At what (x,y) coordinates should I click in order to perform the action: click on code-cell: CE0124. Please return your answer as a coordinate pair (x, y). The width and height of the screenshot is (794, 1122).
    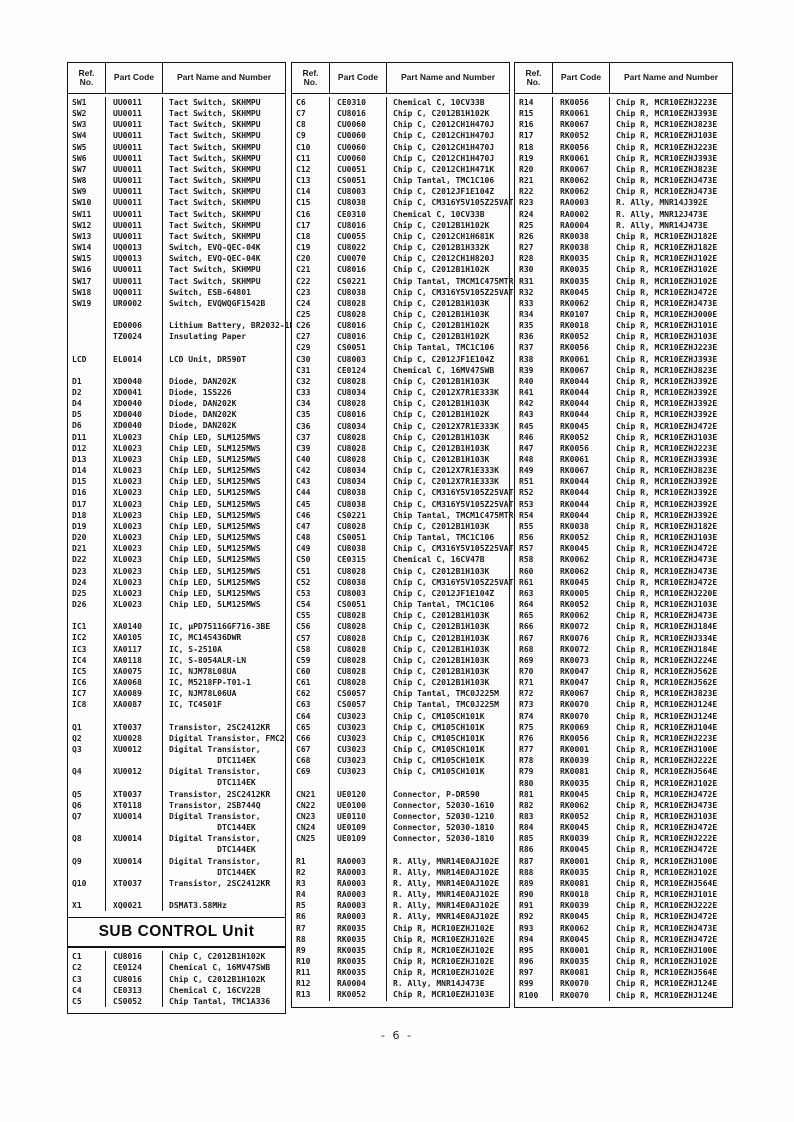
    Looking at the image, I should click on (134, 968).